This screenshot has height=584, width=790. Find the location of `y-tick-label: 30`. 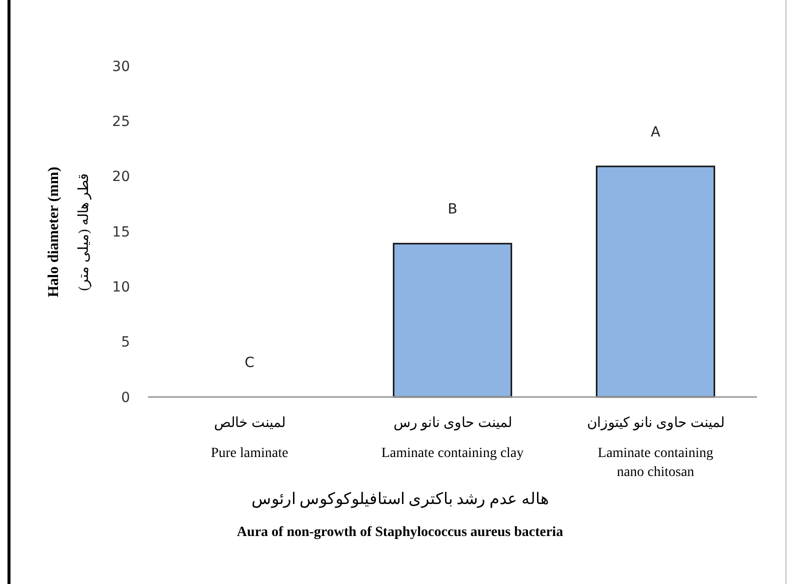

y-tick-label: 30 is located at coordinates (121, 66).